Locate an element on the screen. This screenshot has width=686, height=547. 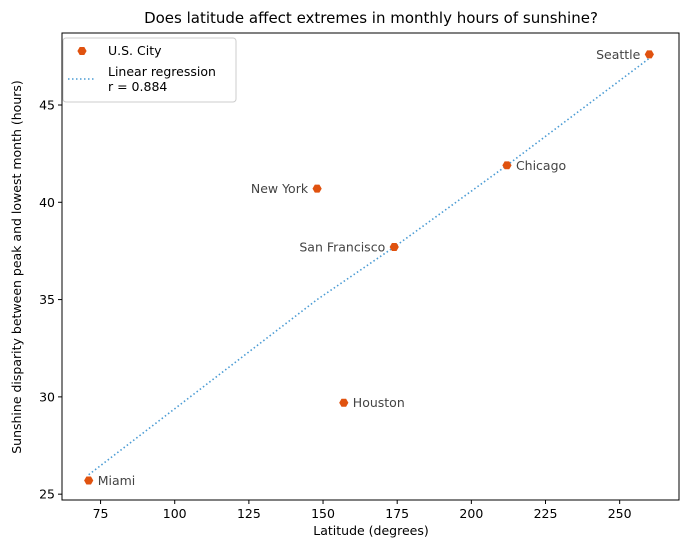
y-tick-label: 30 is located at coordinates (47, 396).